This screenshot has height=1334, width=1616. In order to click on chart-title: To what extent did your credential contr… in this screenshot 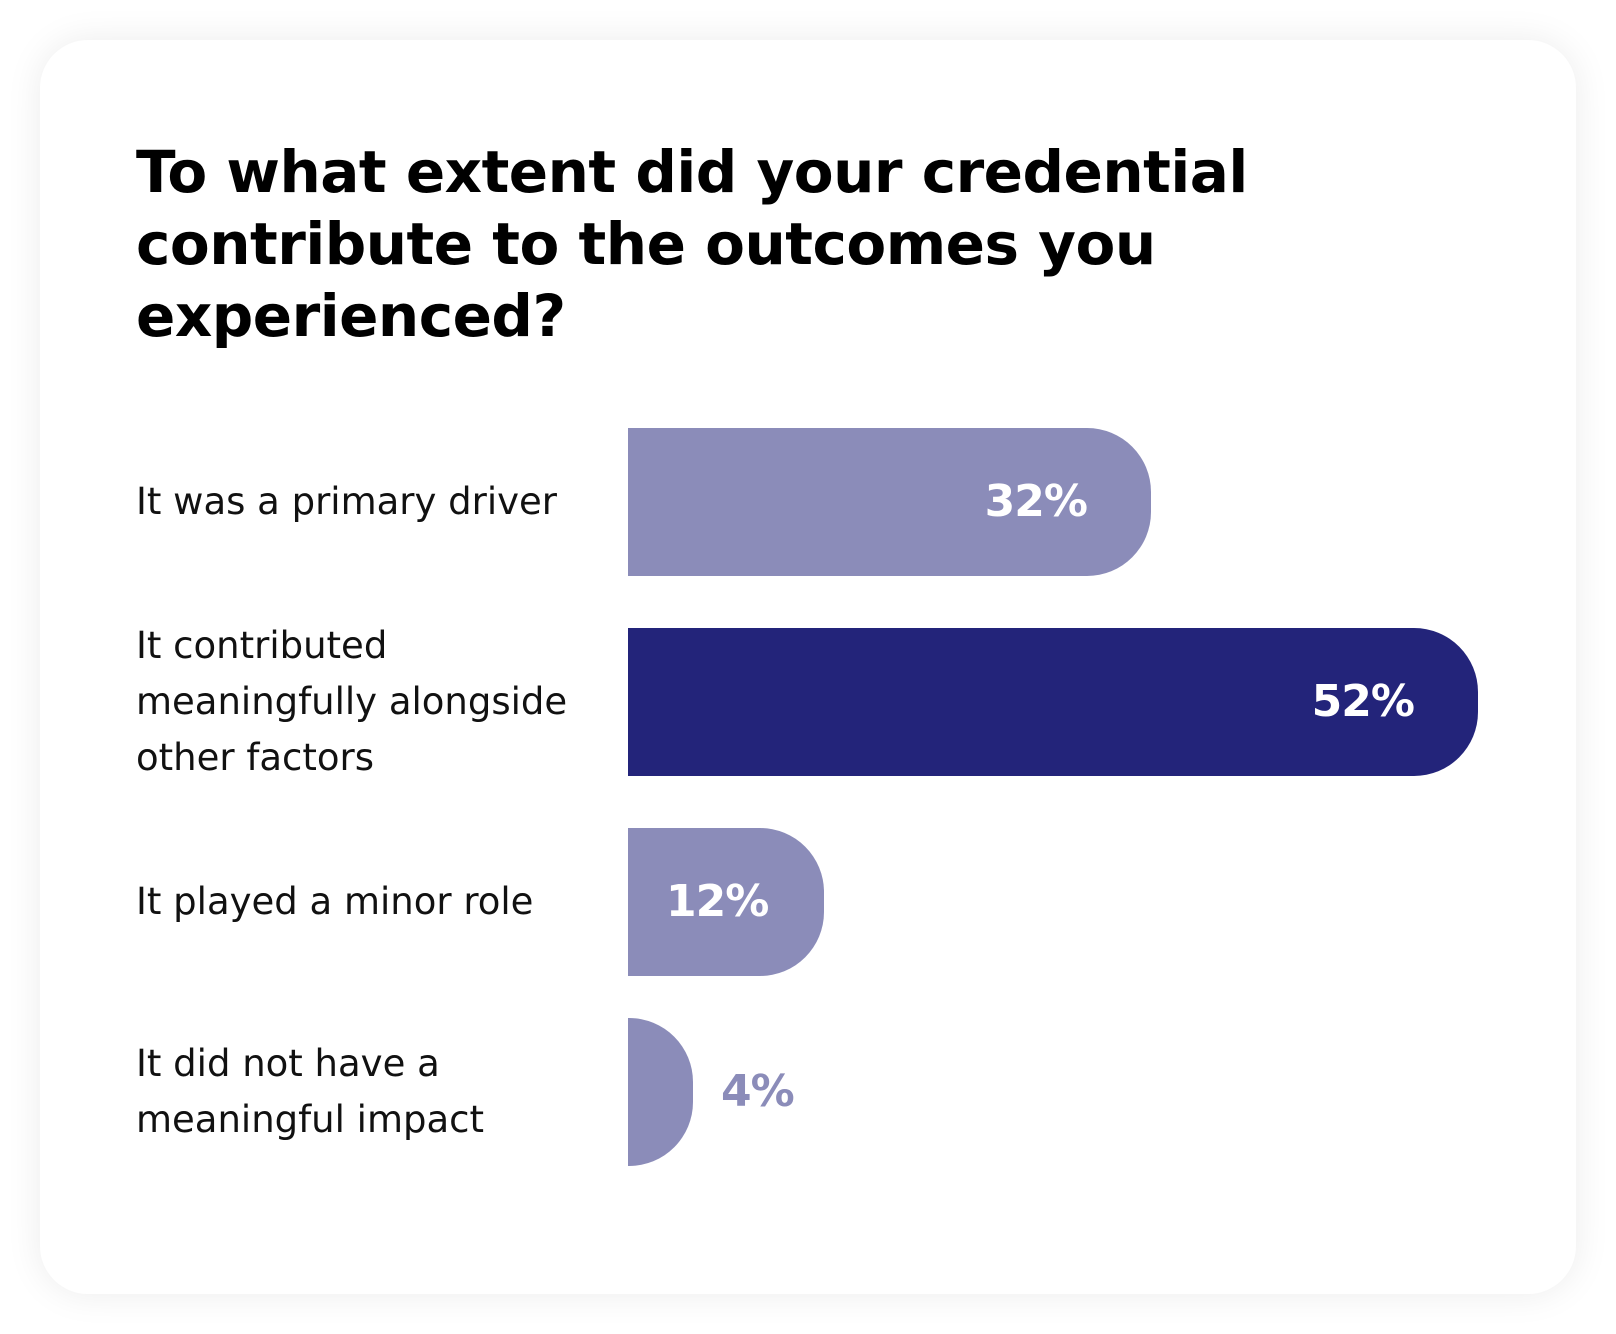, I will do `click(692, 244)`.